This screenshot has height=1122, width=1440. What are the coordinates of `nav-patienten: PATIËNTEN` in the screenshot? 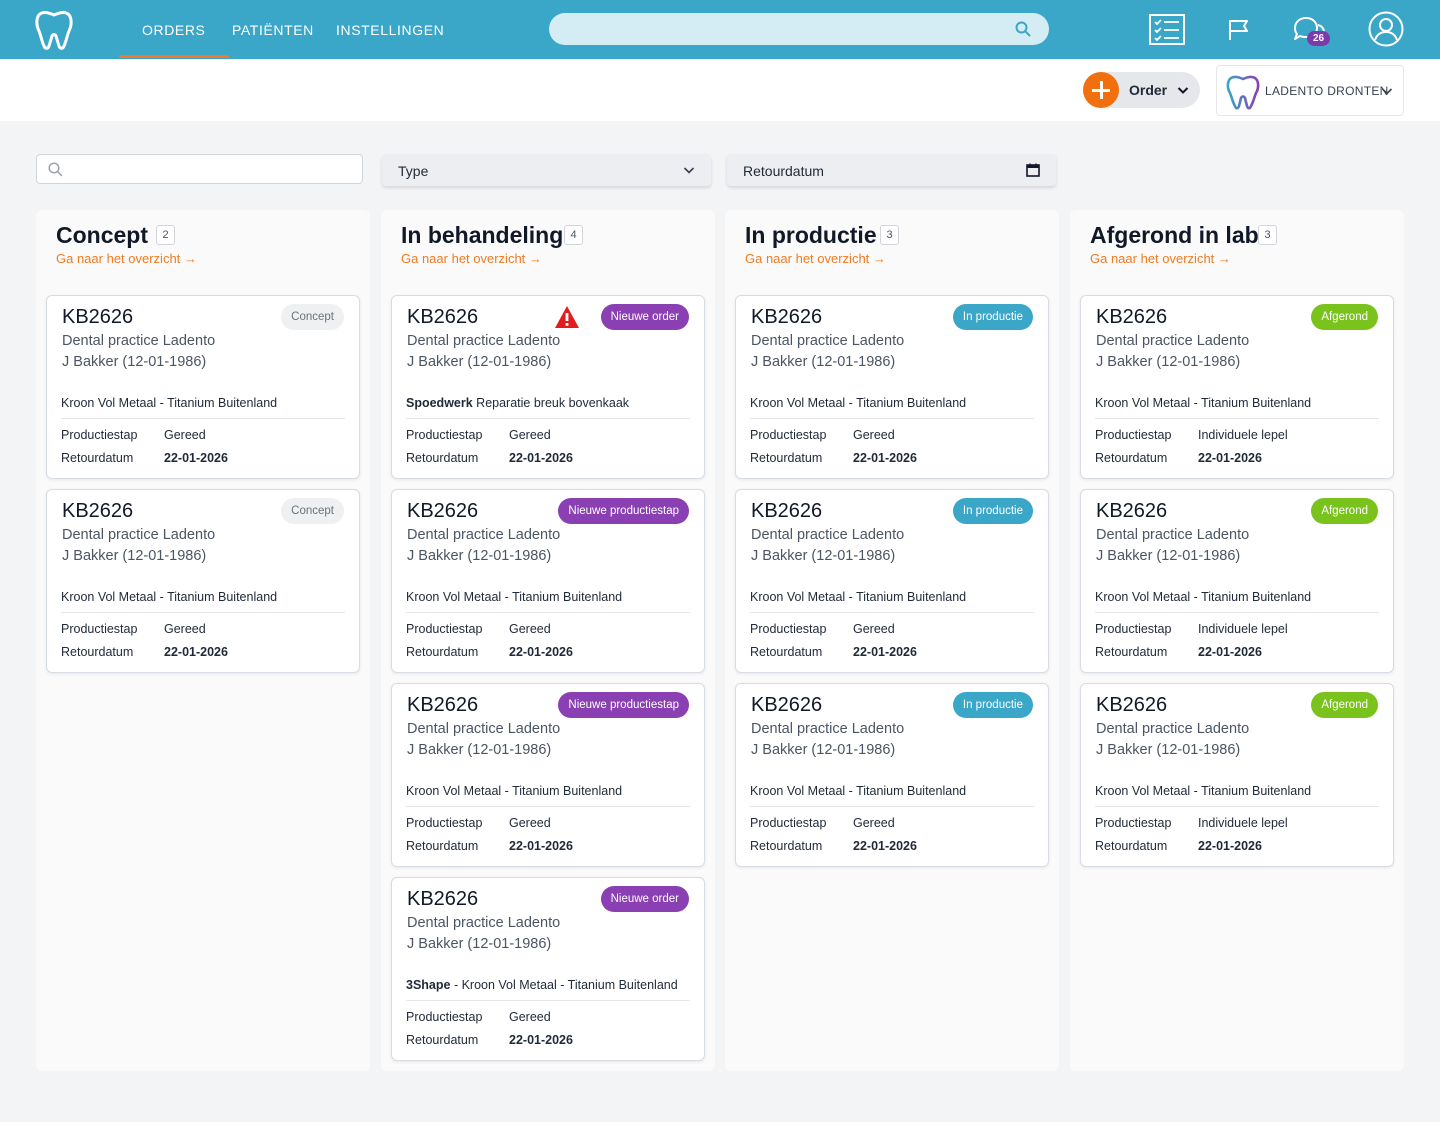 It's located at (273, 30).